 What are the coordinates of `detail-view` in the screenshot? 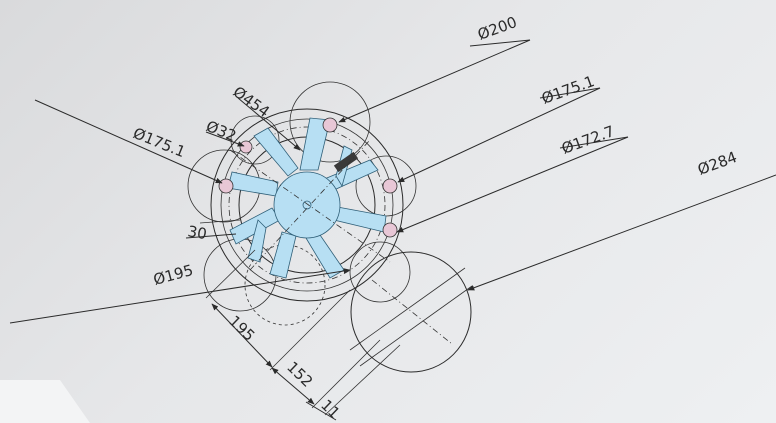 It's located at (411, 312).